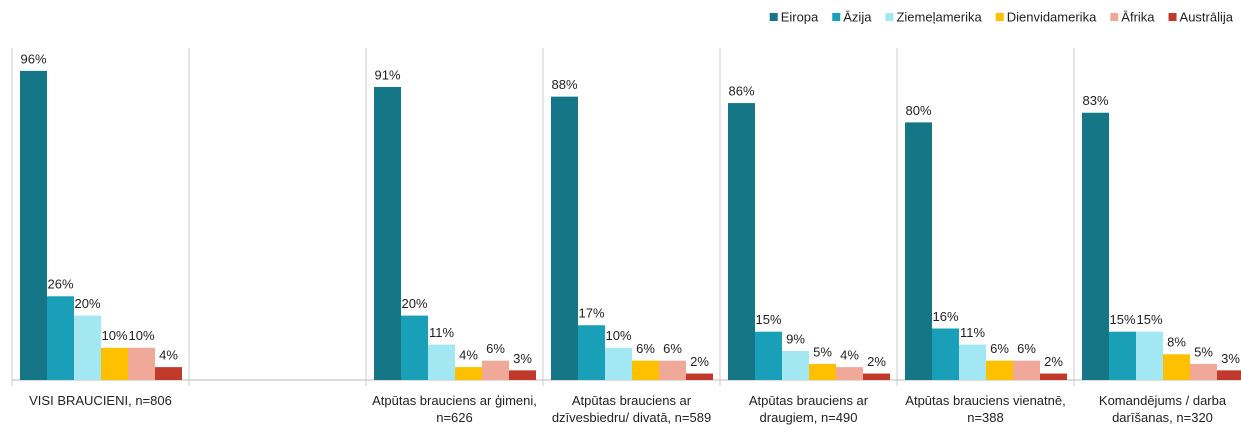 Image resolution: width=1241 pixels, height=445 pixels. What do you see at coordinates (60, 284) in the screenshot?
I see `data-label: 26%` at bounding box center [60, 284].